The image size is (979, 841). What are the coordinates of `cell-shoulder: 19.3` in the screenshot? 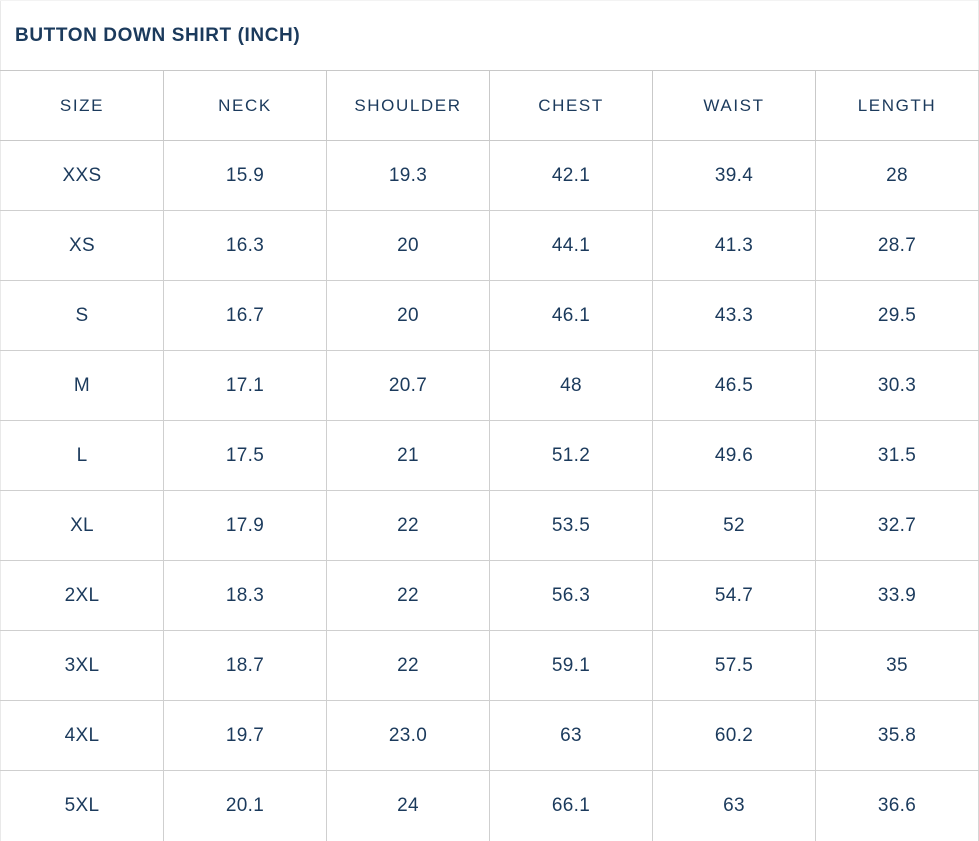 It's located at (408, 175).